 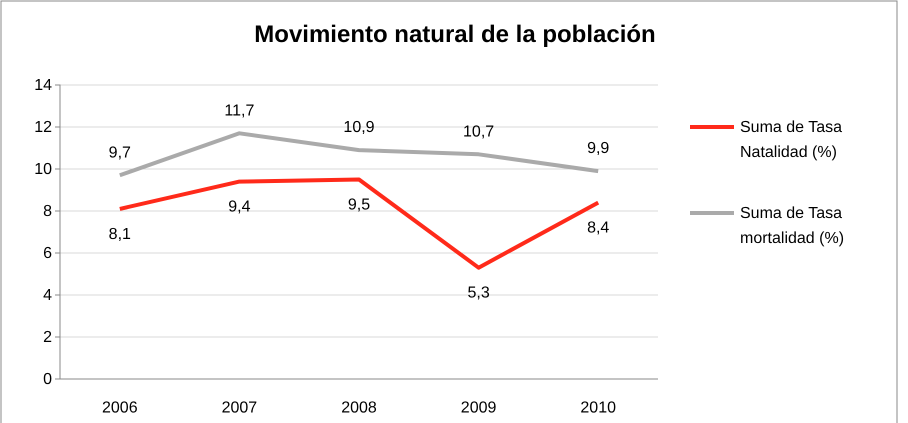 I want to click on y-tick-label: 6, so click(x=47, y=253).